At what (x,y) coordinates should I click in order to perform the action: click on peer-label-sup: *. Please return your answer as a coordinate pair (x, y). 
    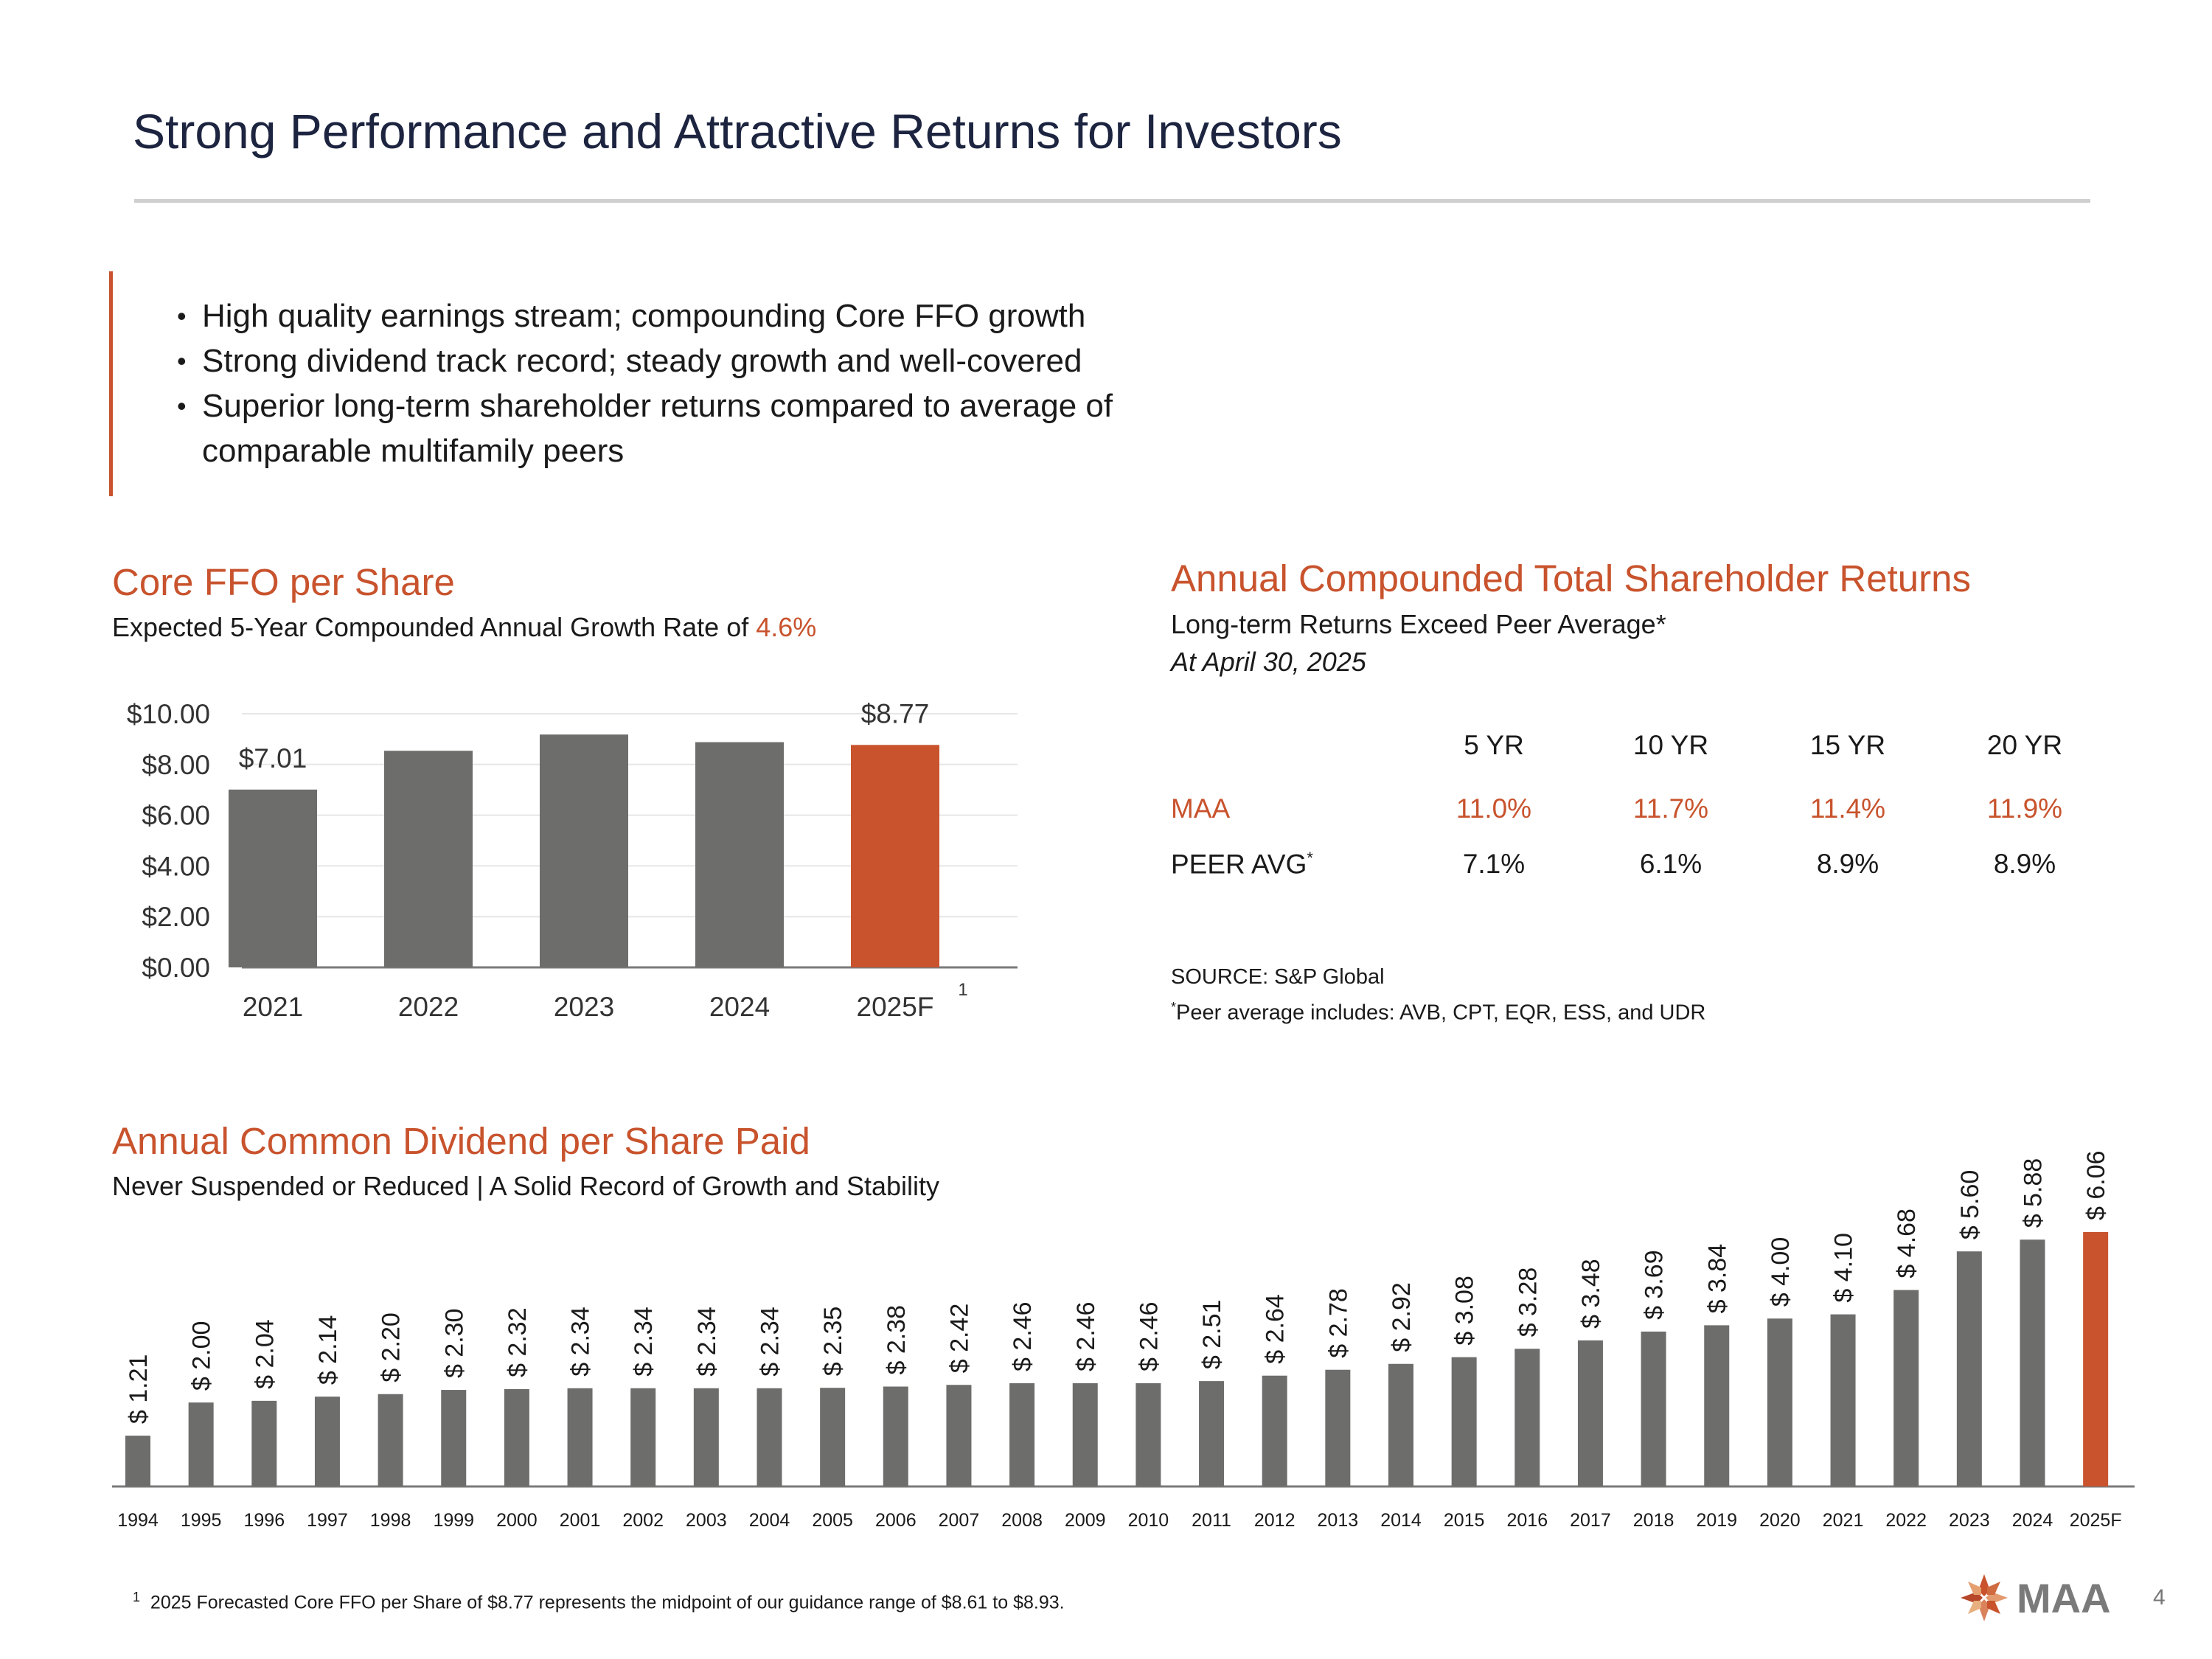
    Looking at the image, I should click on (1310, 857).